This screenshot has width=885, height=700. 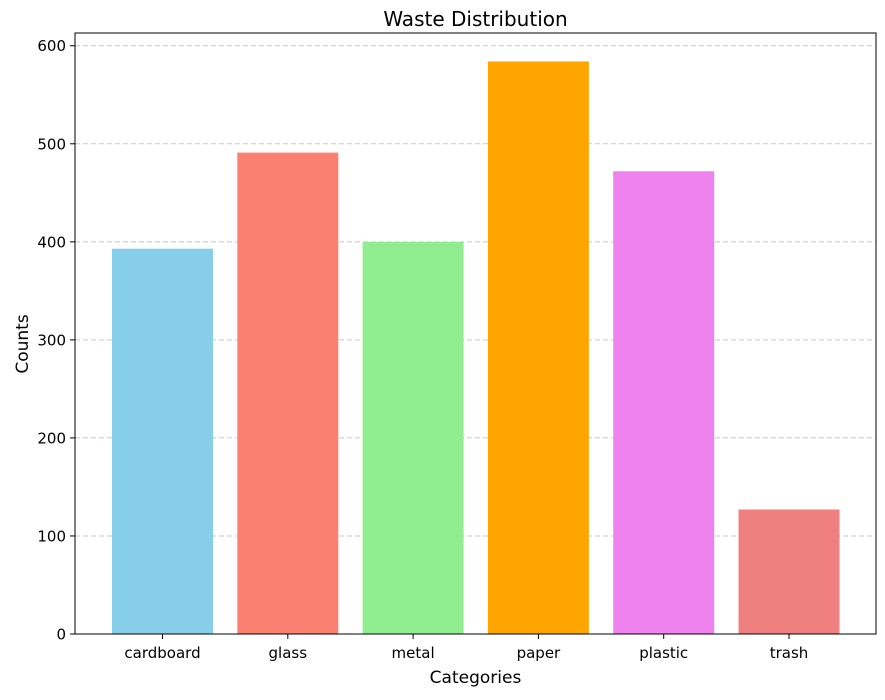 What do you see at coordinates (539, 653) in the screenshot?
I see `x-tick-label-paper: paper` at bounding box center [539, 653].